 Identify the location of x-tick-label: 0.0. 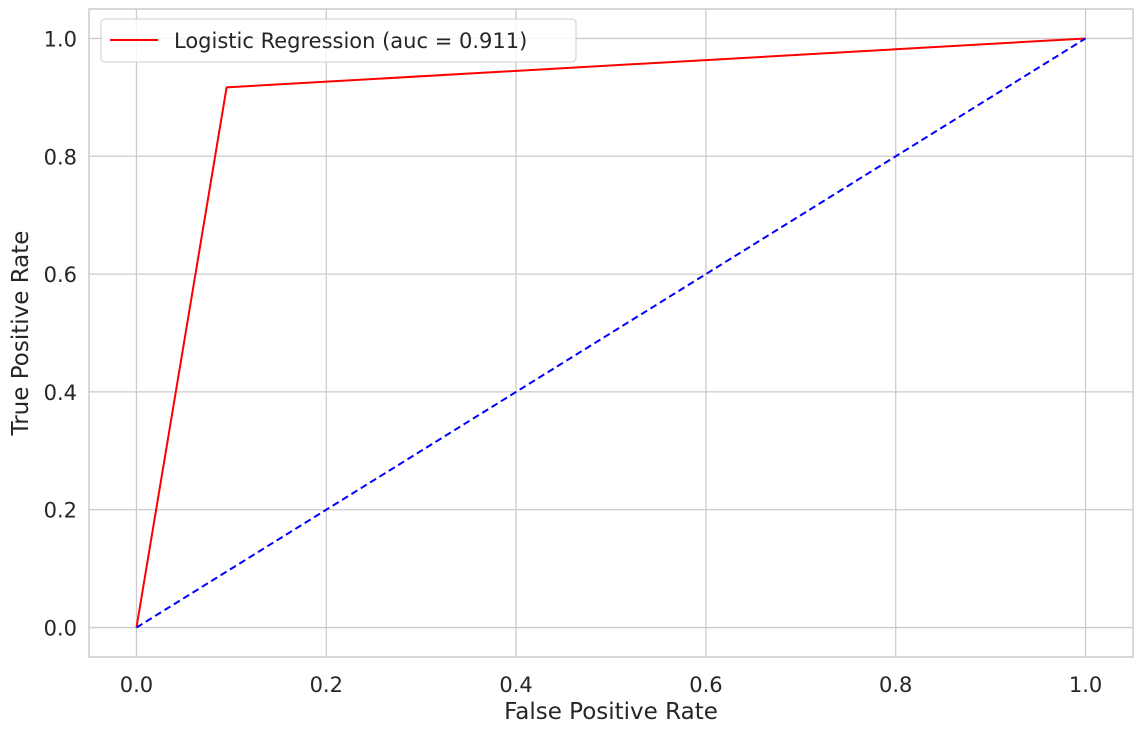
(136, 685).